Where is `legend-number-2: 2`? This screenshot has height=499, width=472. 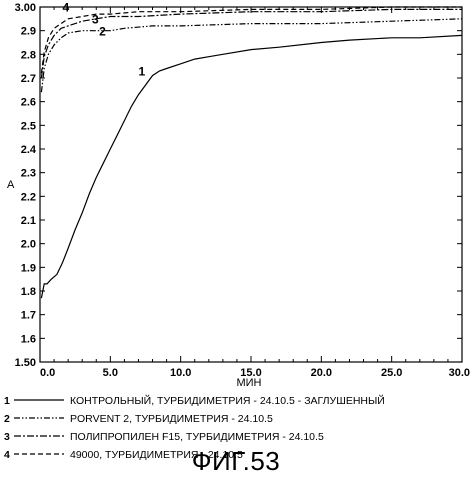 legend-number-2: 2 is located at coordinates (7, 419).